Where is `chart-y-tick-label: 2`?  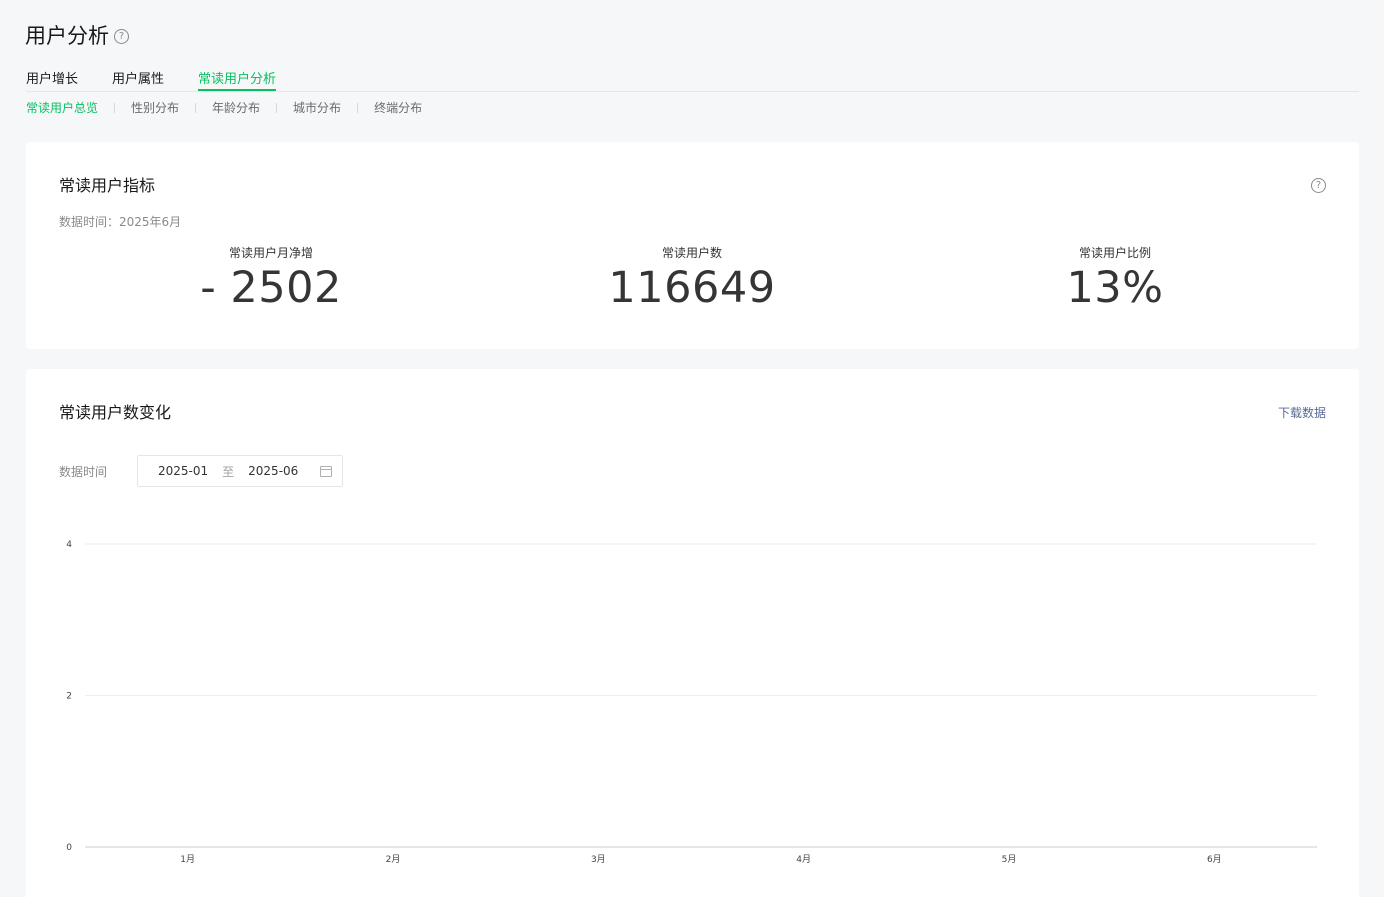 chart-y-tick-label: 2 is located at coordinates (69, 697).